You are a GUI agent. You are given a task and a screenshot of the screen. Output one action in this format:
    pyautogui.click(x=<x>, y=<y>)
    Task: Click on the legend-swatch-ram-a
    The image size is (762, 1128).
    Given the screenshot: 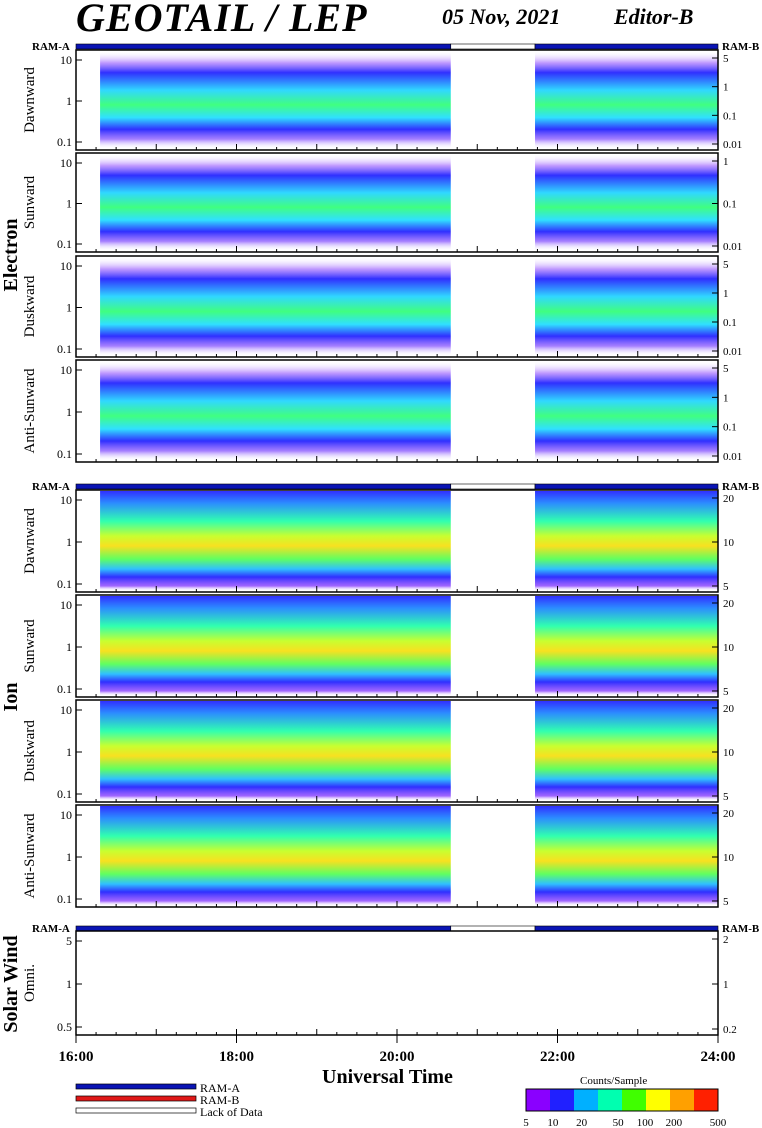 What is the action you would take?
    pyautogui.click(x=136, y=1086)
    